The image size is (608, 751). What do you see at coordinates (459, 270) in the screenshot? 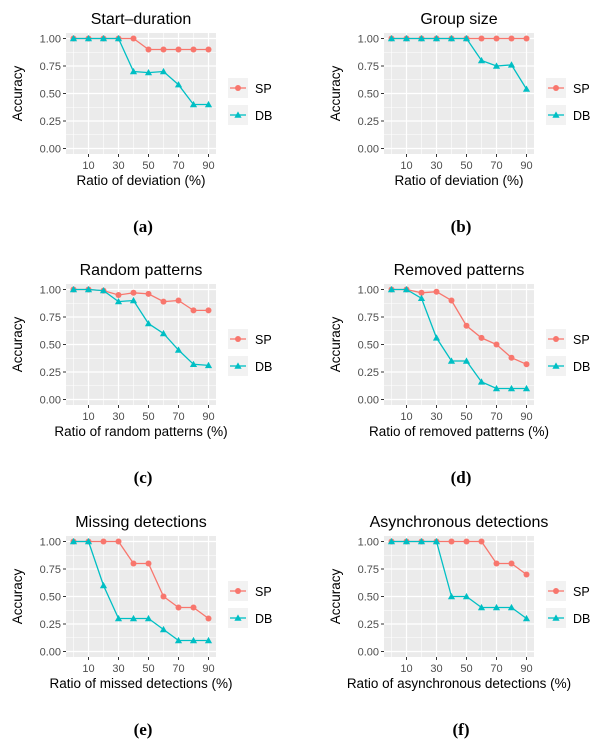
I see `chart-title: Removed patterns` at bounding box center [459, 270].